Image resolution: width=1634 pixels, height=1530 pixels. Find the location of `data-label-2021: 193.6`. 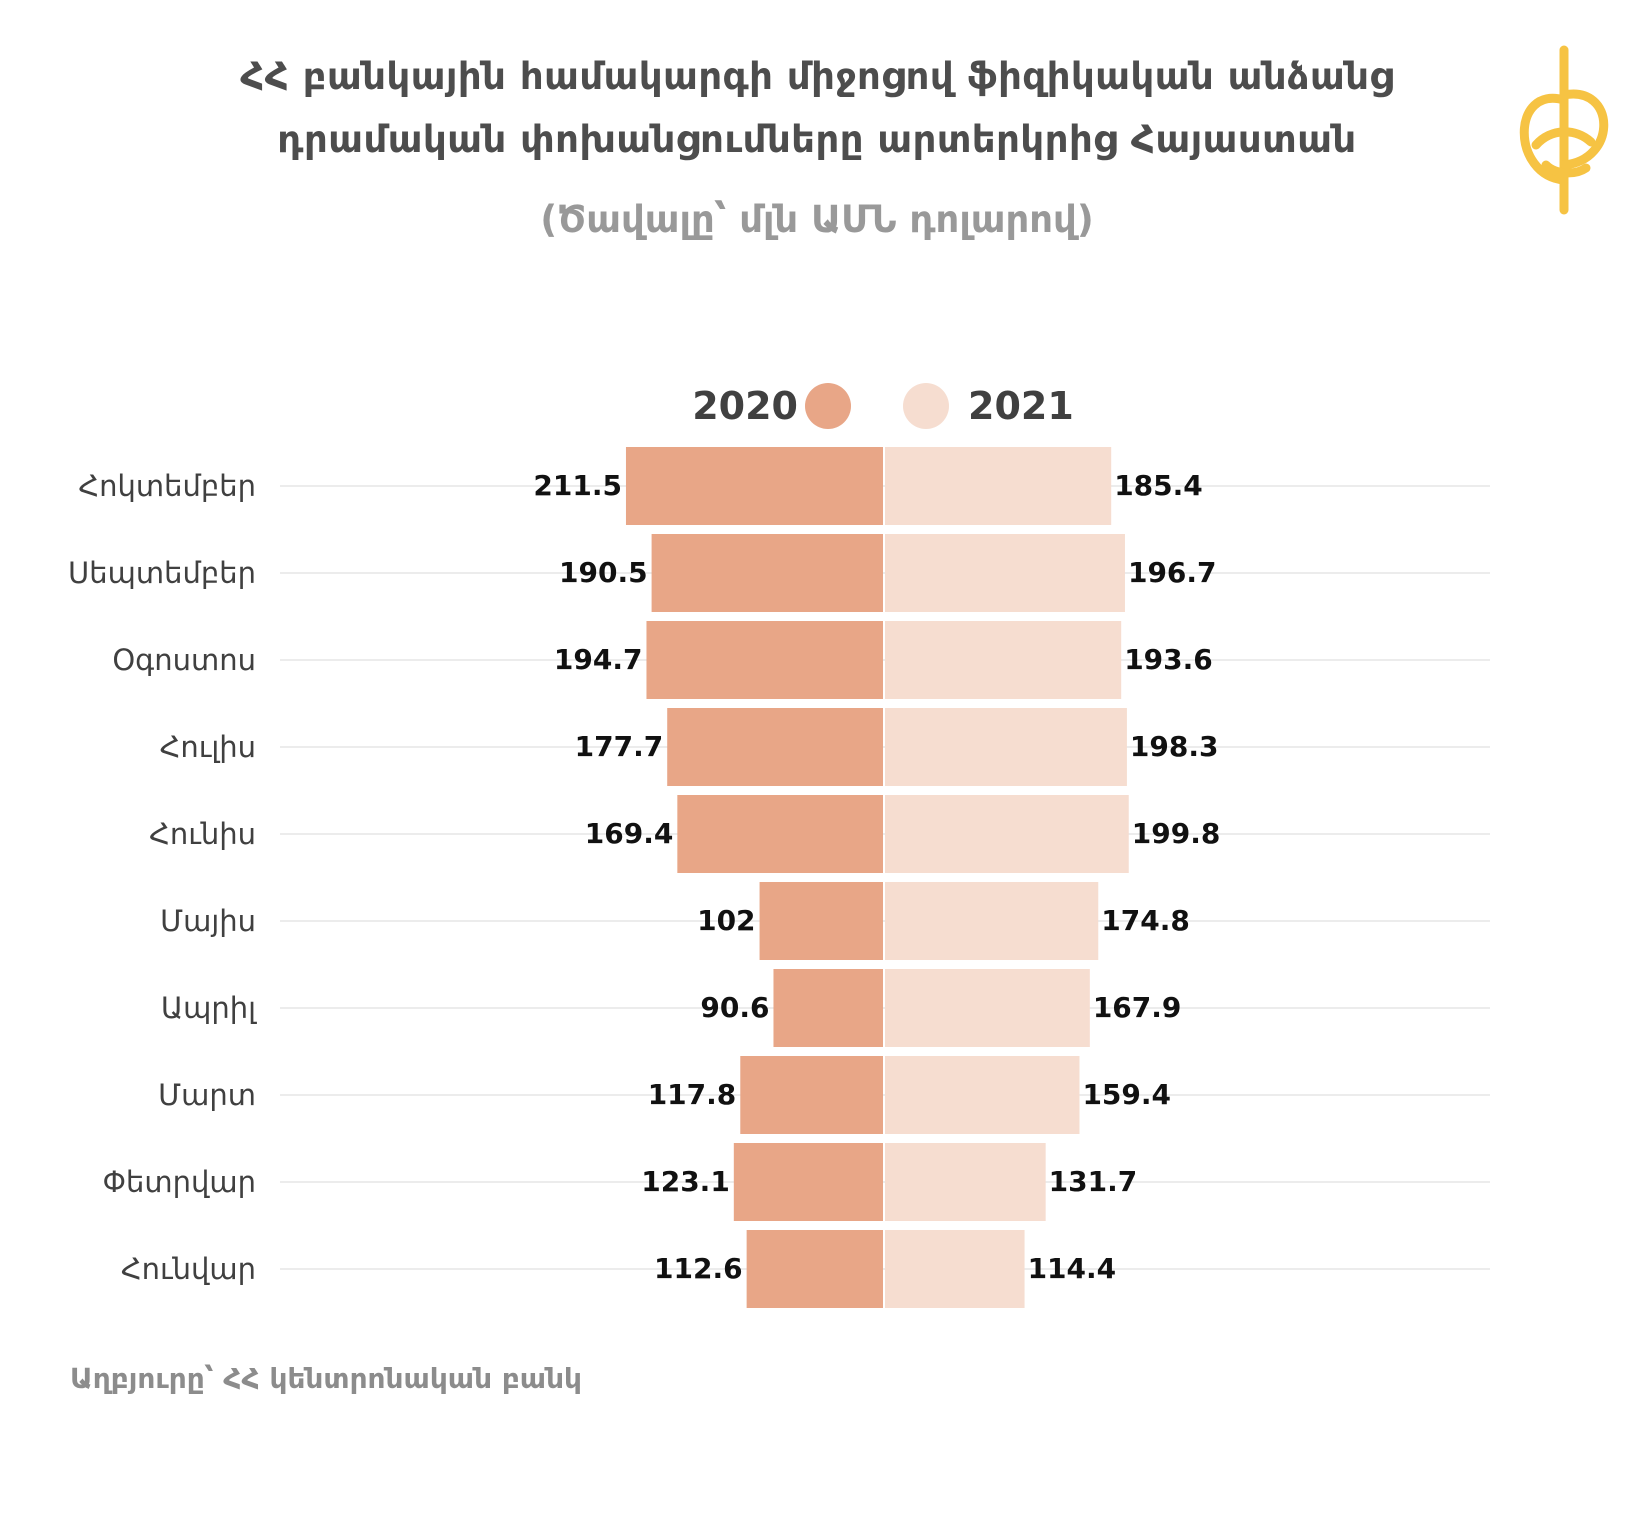

data-label-2021: 193.6 is located at coordinates (1168, 659).